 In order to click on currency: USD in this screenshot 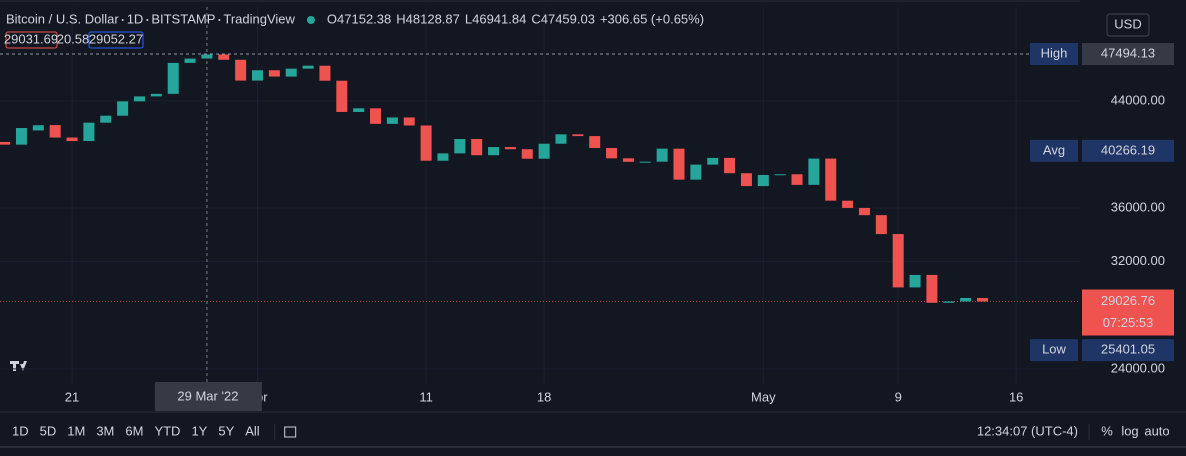, I will do `click(1127, 23)`.